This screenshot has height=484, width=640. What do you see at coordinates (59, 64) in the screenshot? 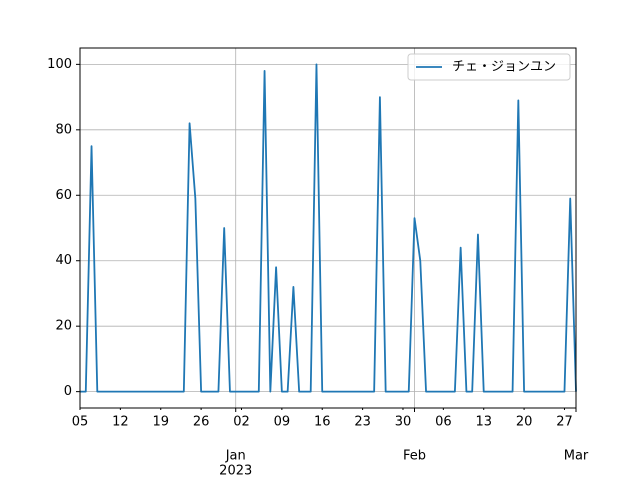
I see `y-tick-label: 100` at bounding box center [59, 64].